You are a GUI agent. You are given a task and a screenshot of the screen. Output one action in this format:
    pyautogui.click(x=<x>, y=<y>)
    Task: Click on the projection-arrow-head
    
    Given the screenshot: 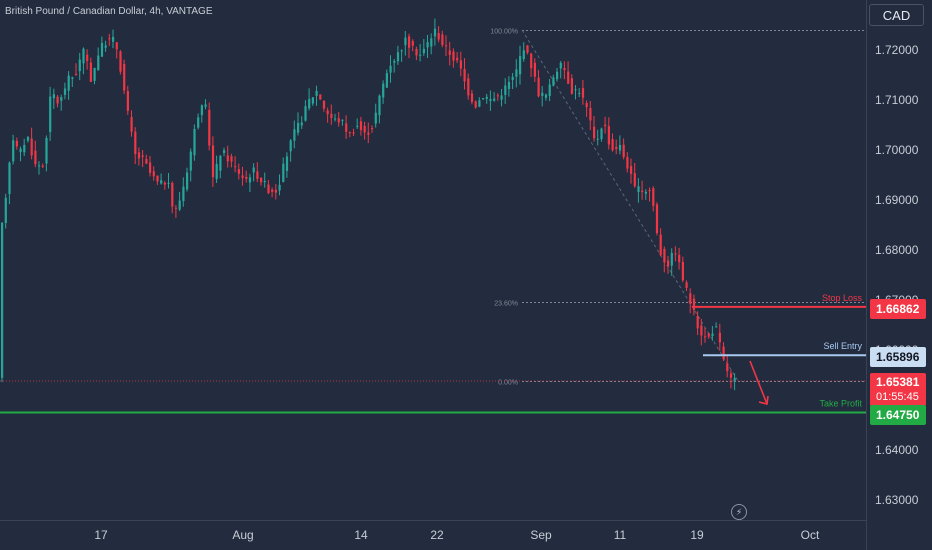 What is the action you would take?
    pyautogui.click(x=763, y=400)
    